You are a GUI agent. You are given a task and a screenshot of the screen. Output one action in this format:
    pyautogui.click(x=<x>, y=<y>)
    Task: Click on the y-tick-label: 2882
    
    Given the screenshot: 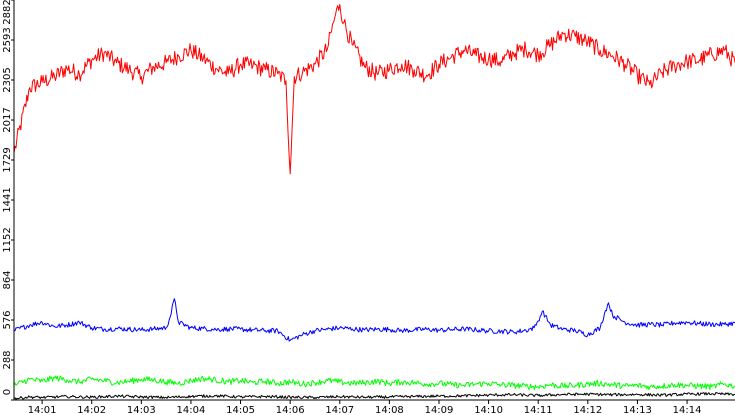 What is the action you would take?
    pyautogui.click(x=7, y=12)
    